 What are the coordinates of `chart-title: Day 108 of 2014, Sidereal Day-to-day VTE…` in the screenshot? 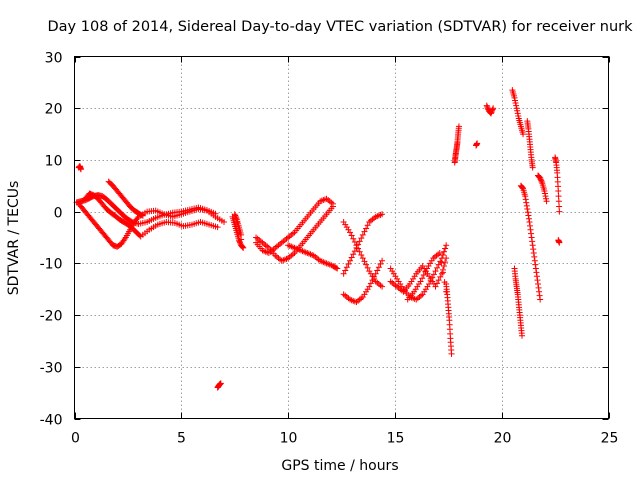 It's located at (341, 27).